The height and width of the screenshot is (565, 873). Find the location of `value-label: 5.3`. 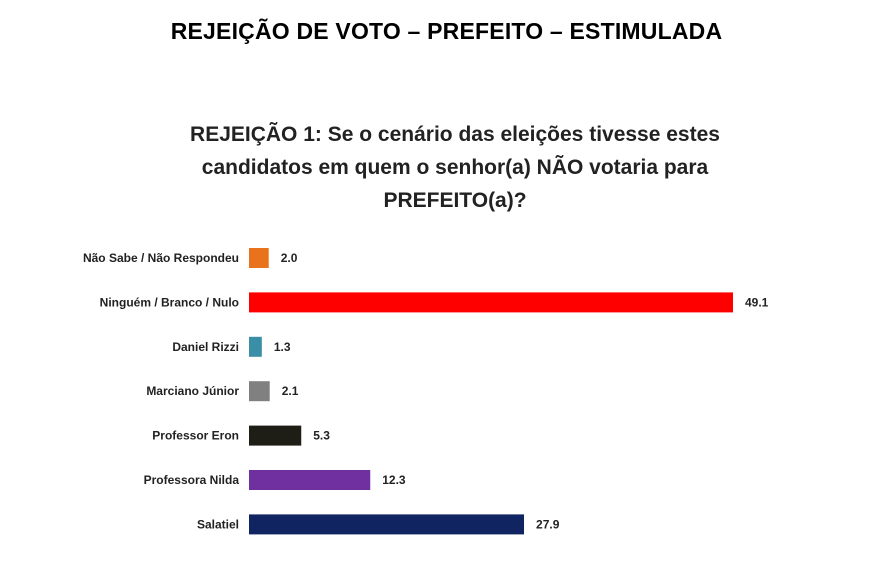

value-label: 5.3 is located at coordinates (321, 436).